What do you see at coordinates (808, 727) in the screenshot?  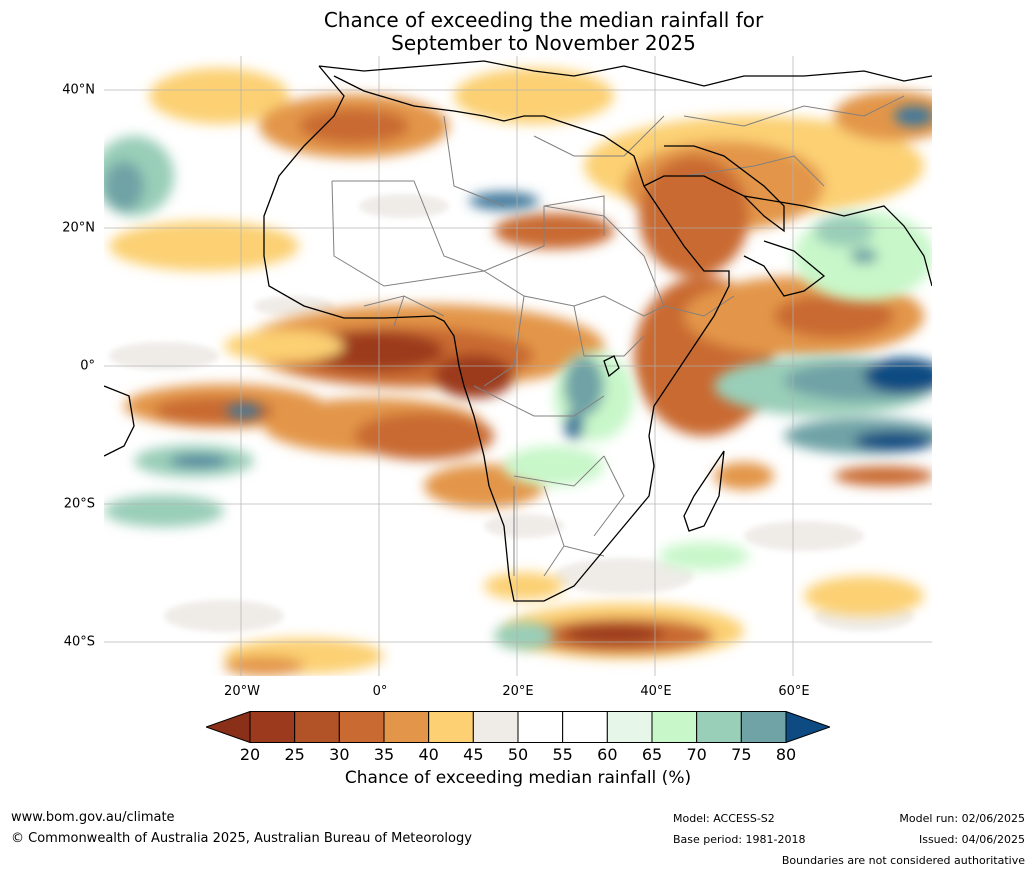 I see `colorbar-over-arrow` at bounding box center [808, 727].